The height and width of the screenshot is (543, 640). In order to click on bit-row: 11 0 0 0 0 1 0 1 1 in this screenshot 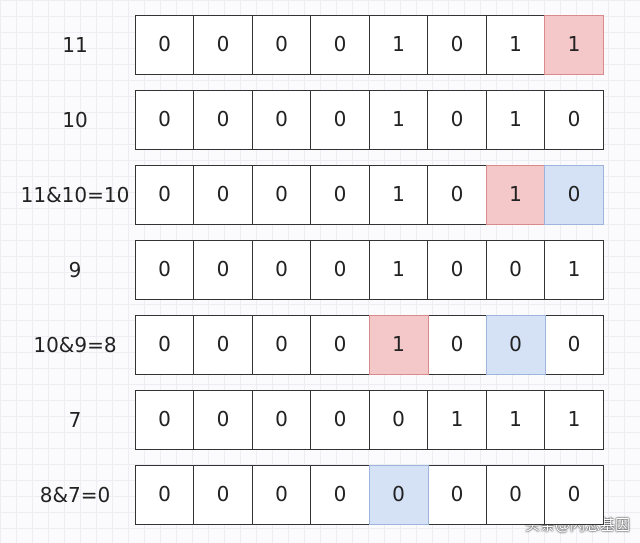, I will do `click(320, 45)`.